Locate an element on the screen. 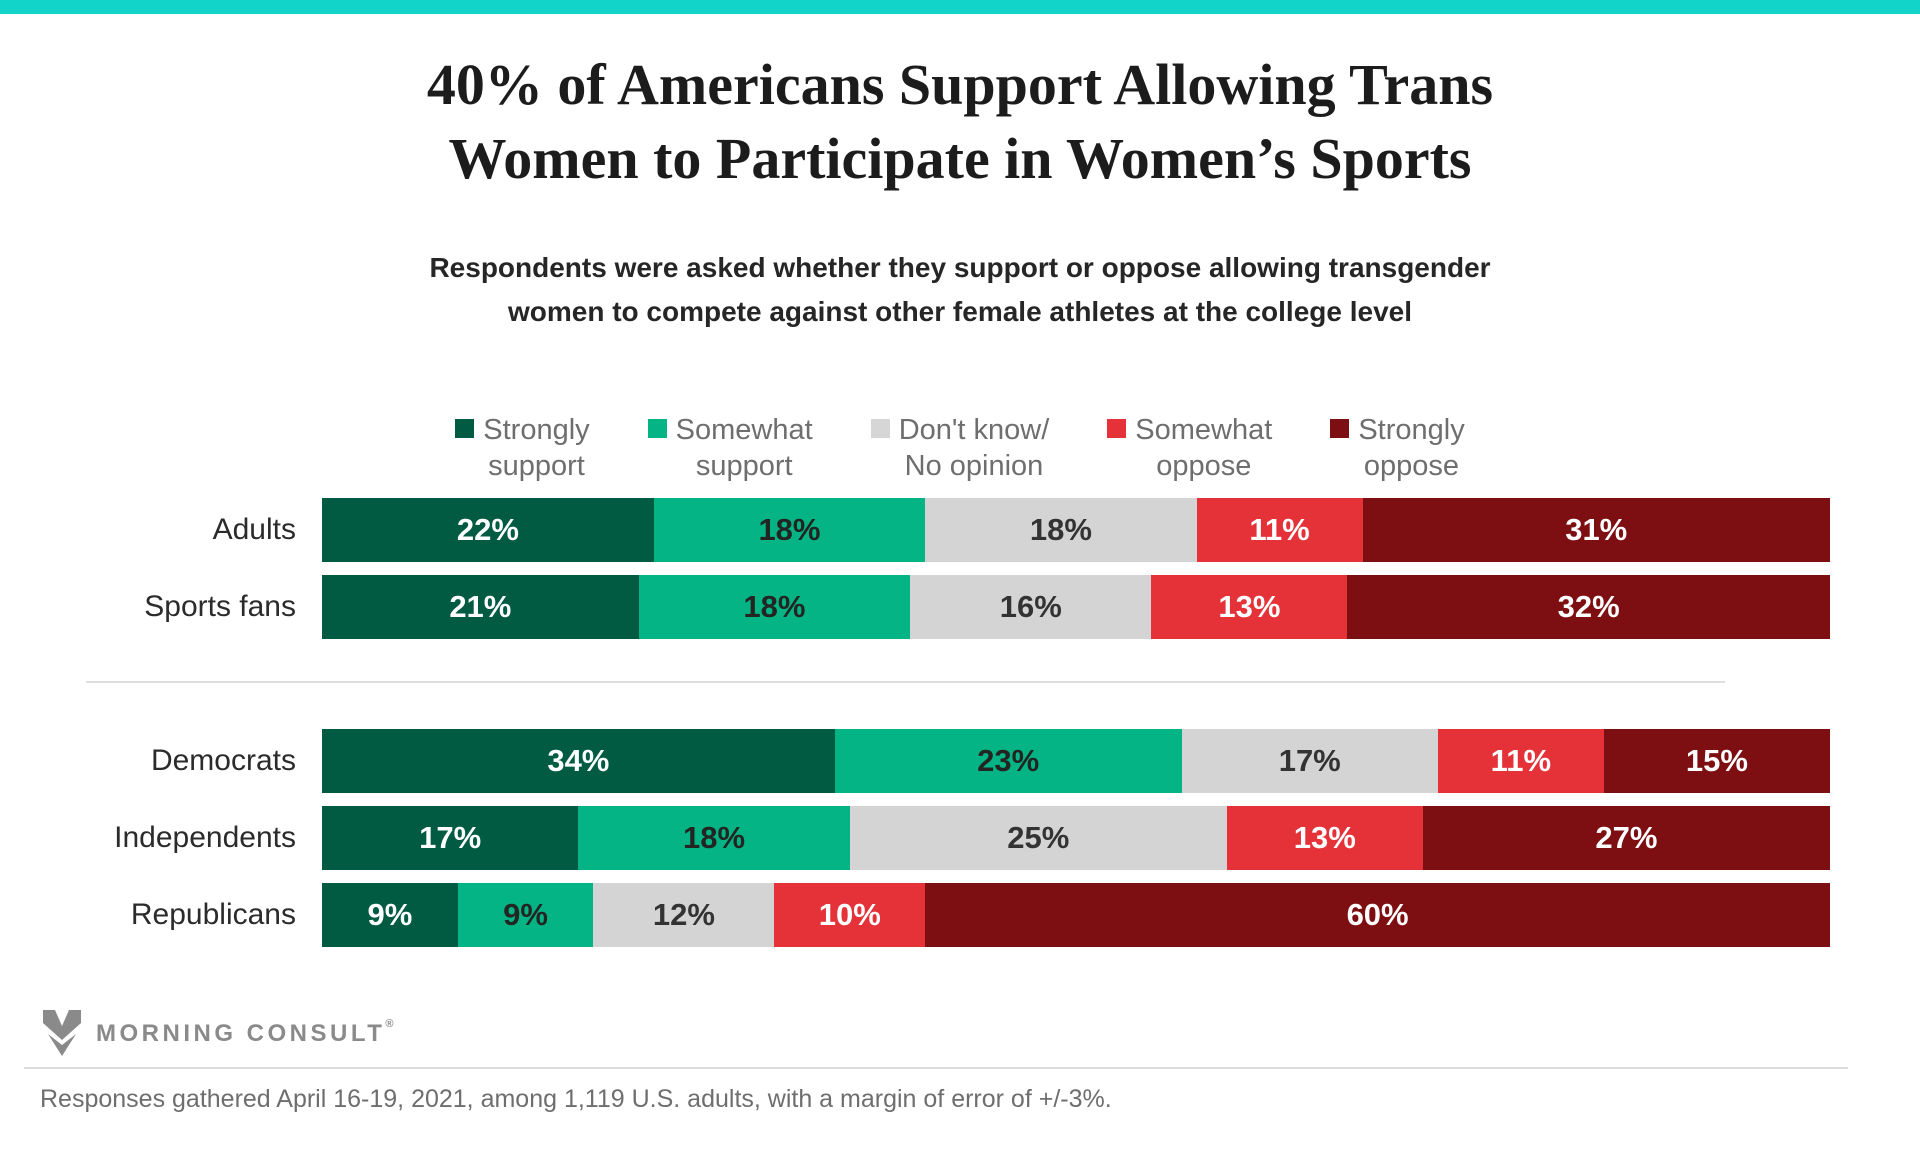 The width and height of the screenshot is (1920, 1152). legend-item: Strongly oppose is located at coordinates (1397, 448).